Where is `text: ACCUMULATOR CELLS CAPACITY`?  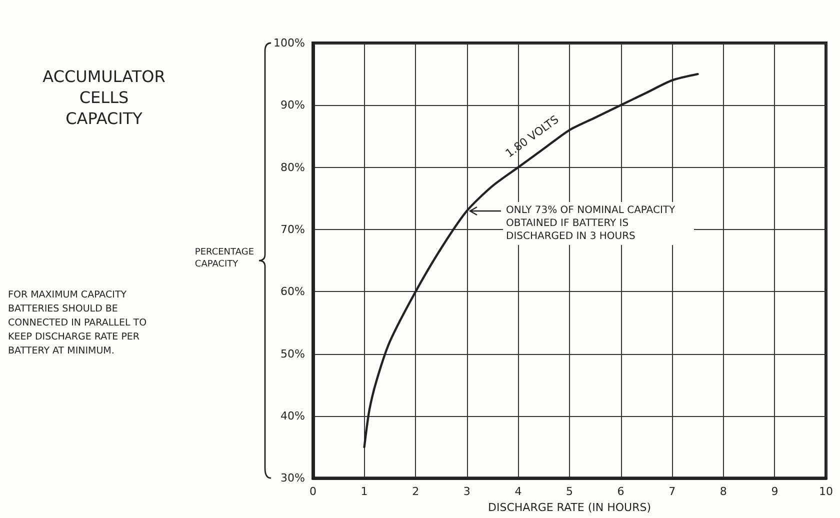 text: ACCUMULATOR CELLS CAPACITY is located at coordinates (104, 97).